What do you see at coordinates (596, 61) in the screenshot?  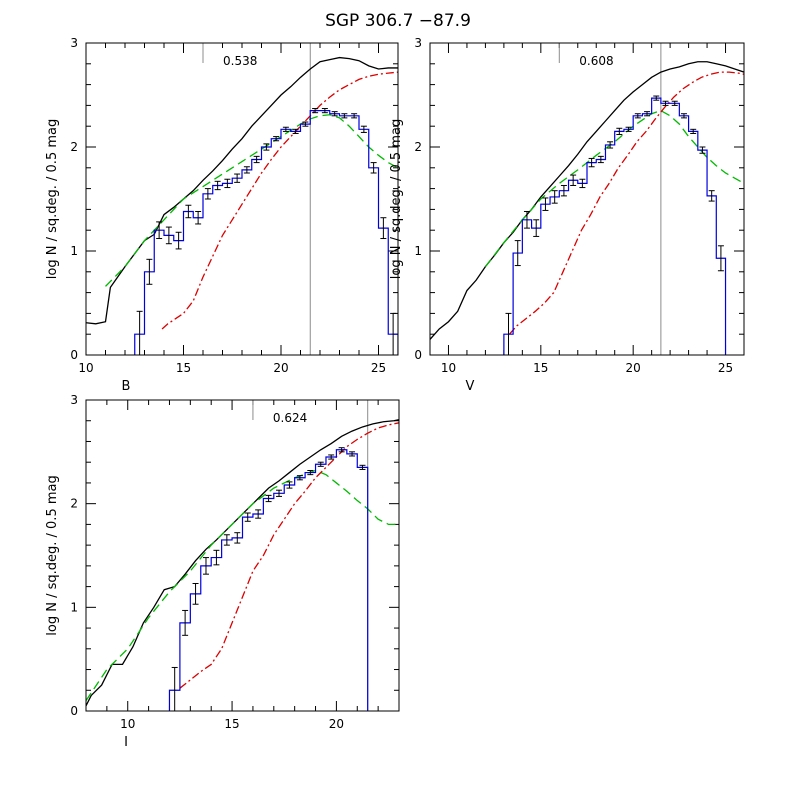 I see `annotation-value: 0.608` at bounding box center [596, 61].